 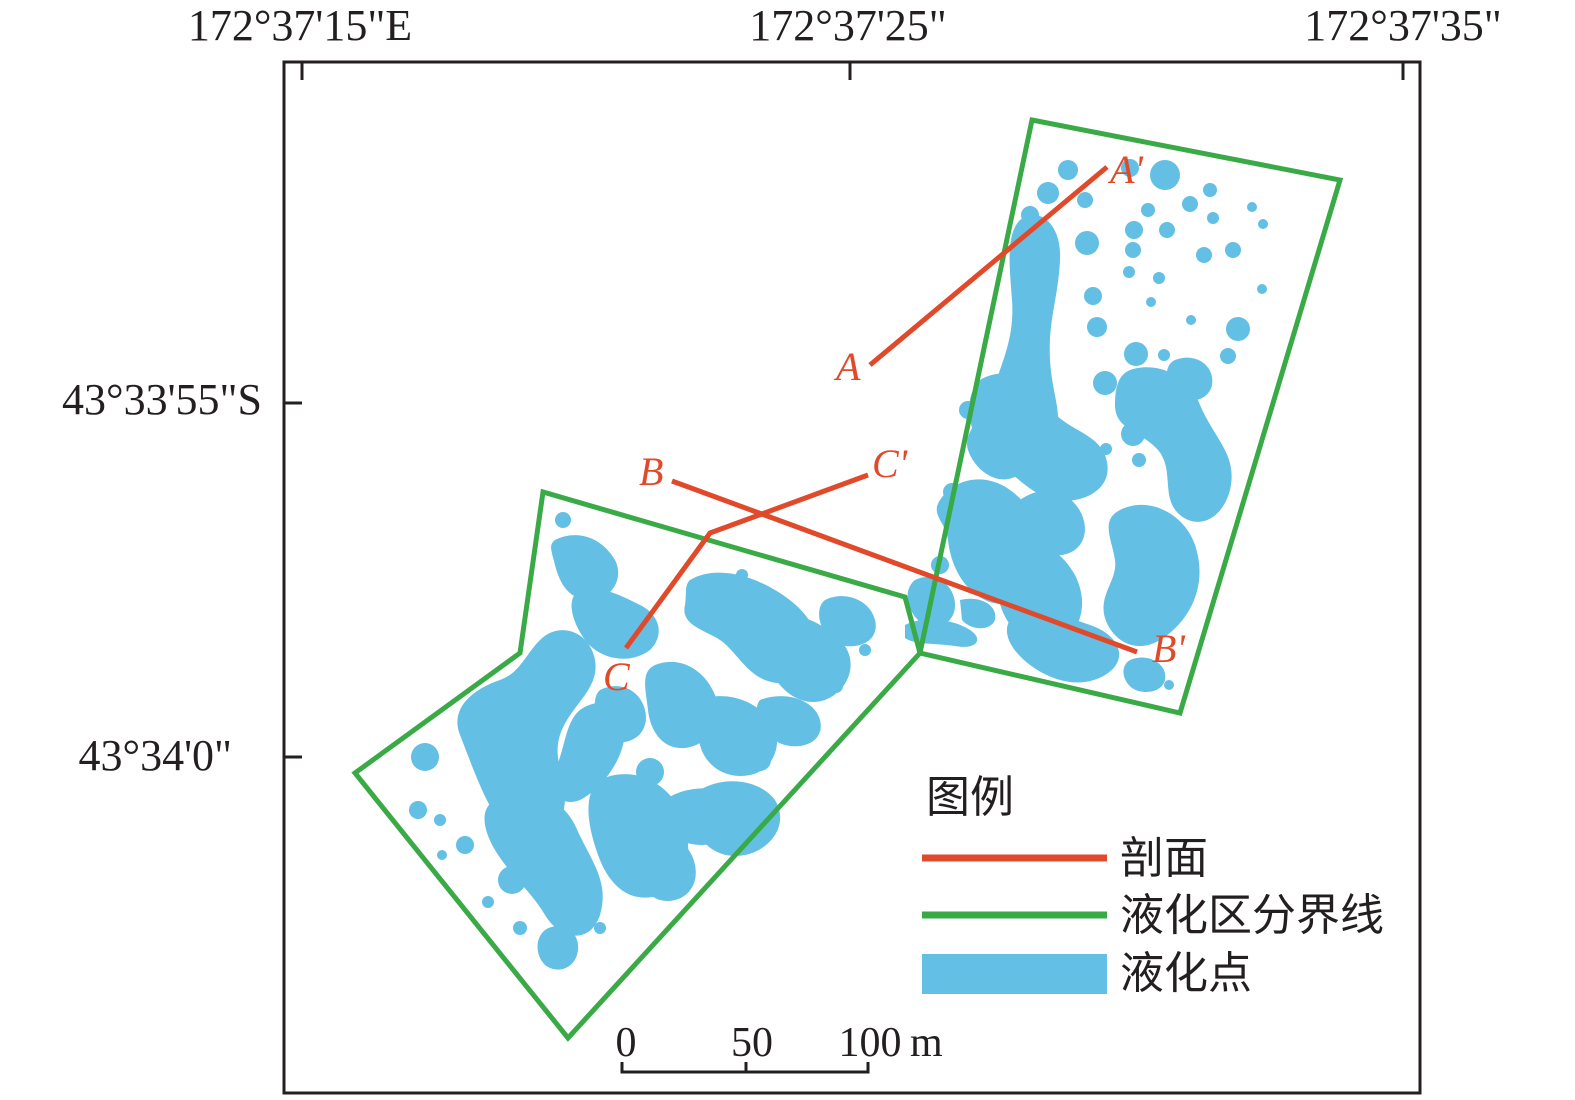 I want to click on lat-label-south: 43°34'0", so click(x=155, y=755).